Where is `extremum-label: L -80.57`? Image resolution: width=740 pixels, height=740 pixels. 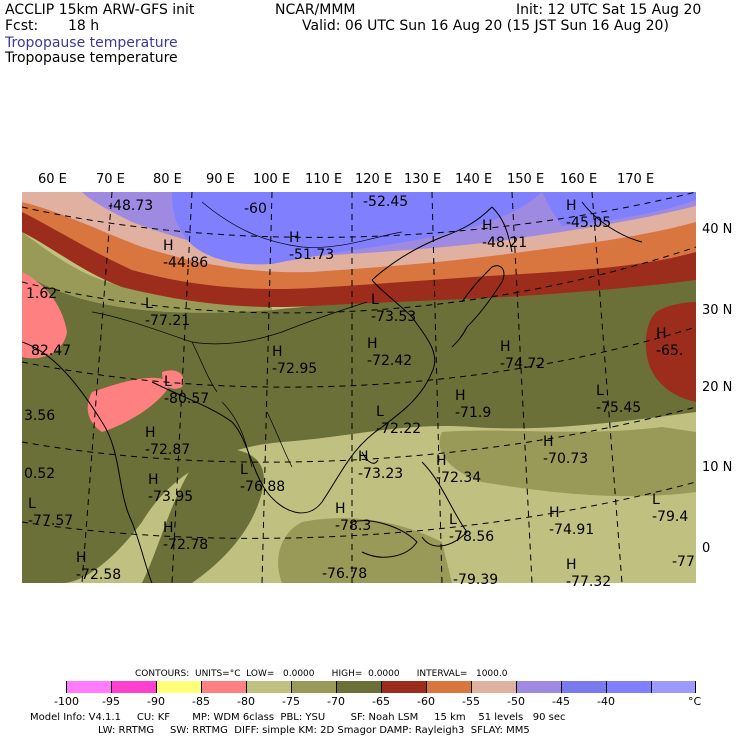
extremum-label: L -80.57 is located at coordinates (187, 390).